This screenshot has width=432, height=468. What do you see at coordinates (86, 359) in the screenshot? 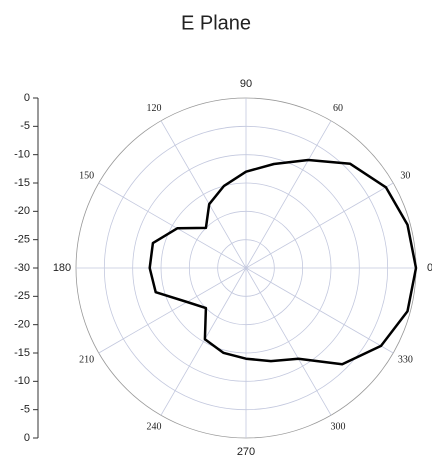
I see `angle-label: 210` at bounding box center [86, 359].